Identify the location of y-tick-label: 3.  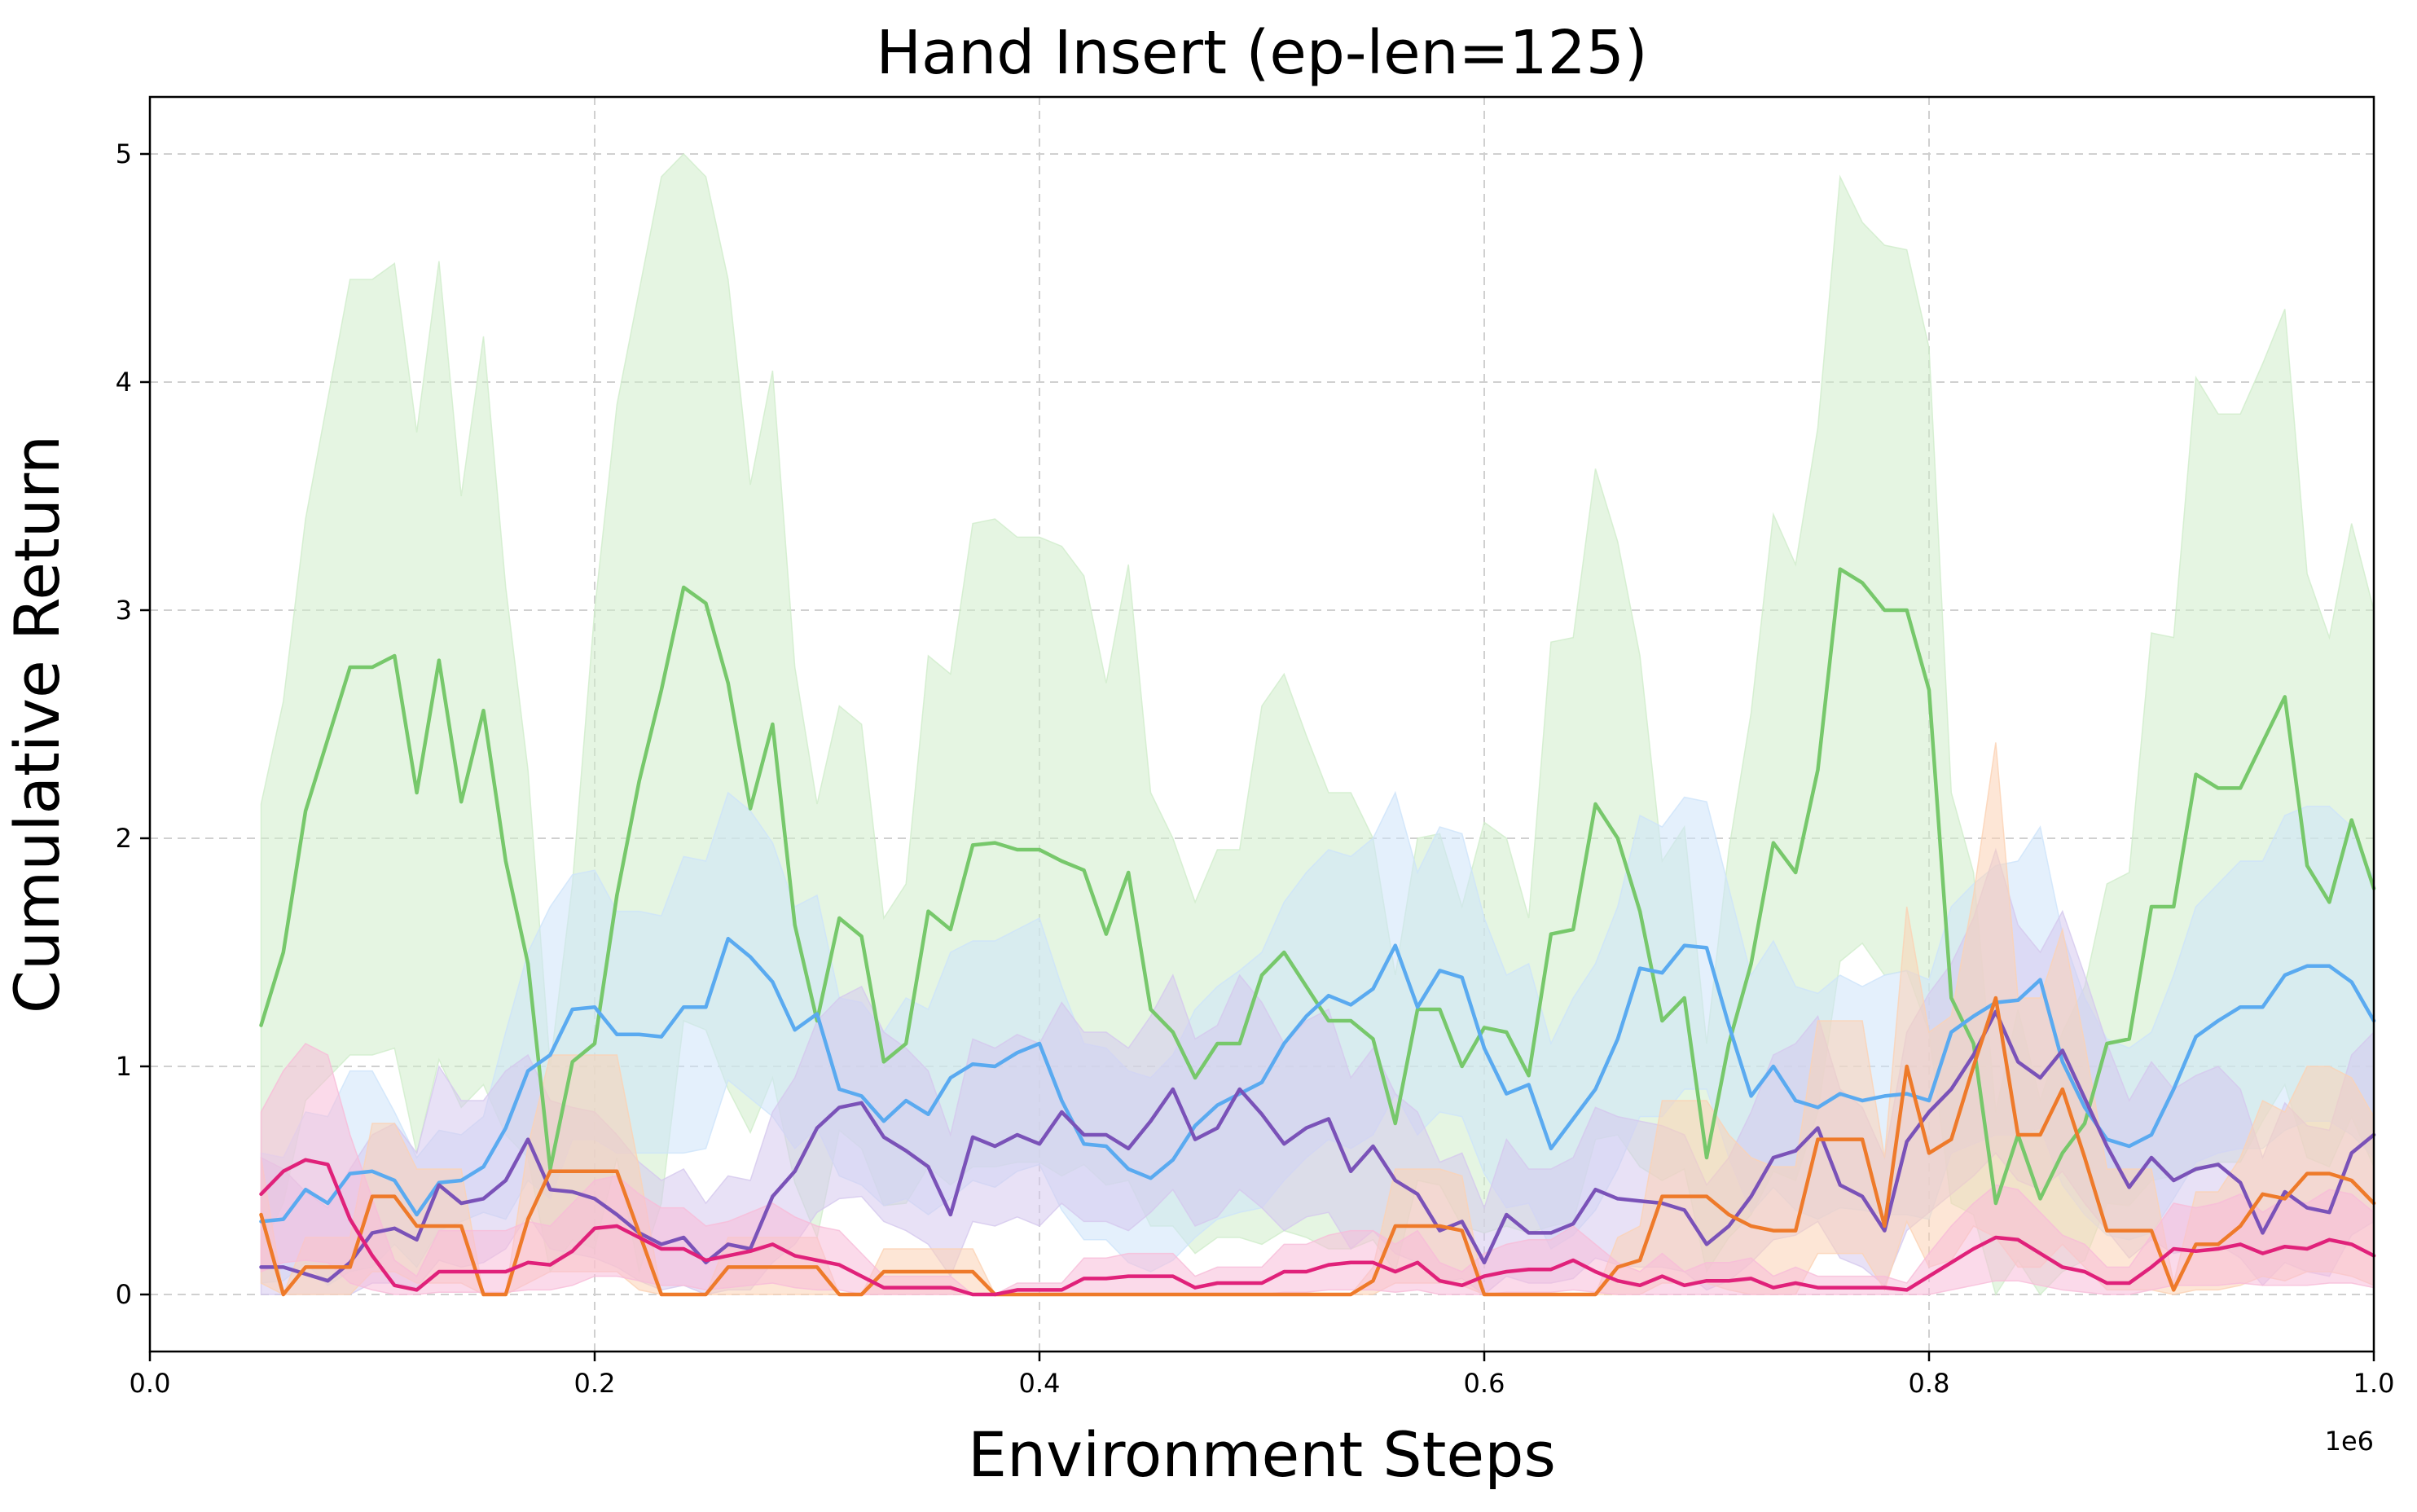
(124, 610).